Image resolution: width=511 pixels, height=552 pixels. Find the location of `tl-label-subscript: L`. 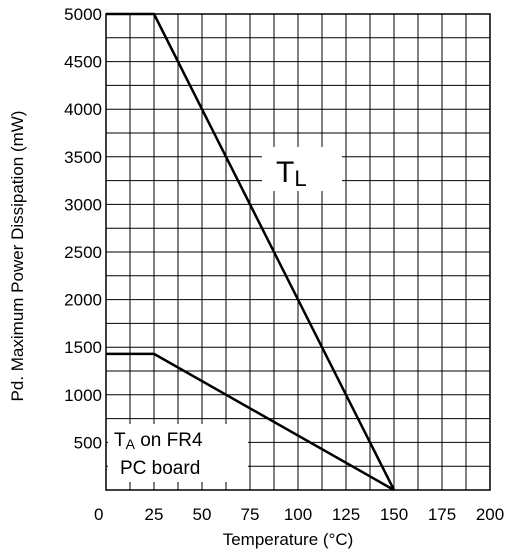

tl-label-subscript: L is located at coordinates (300, 178).